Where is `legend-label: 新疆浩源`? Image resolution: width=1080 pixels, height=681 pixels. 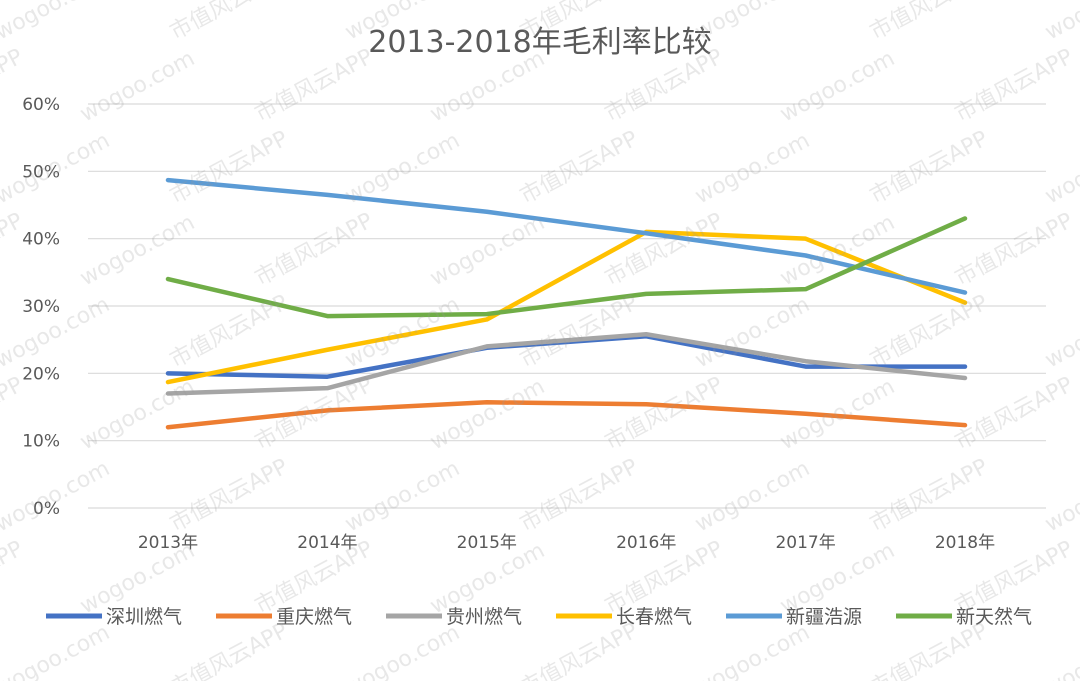
legend-label: 新疆浩源 is located at coordinates (824, 617).